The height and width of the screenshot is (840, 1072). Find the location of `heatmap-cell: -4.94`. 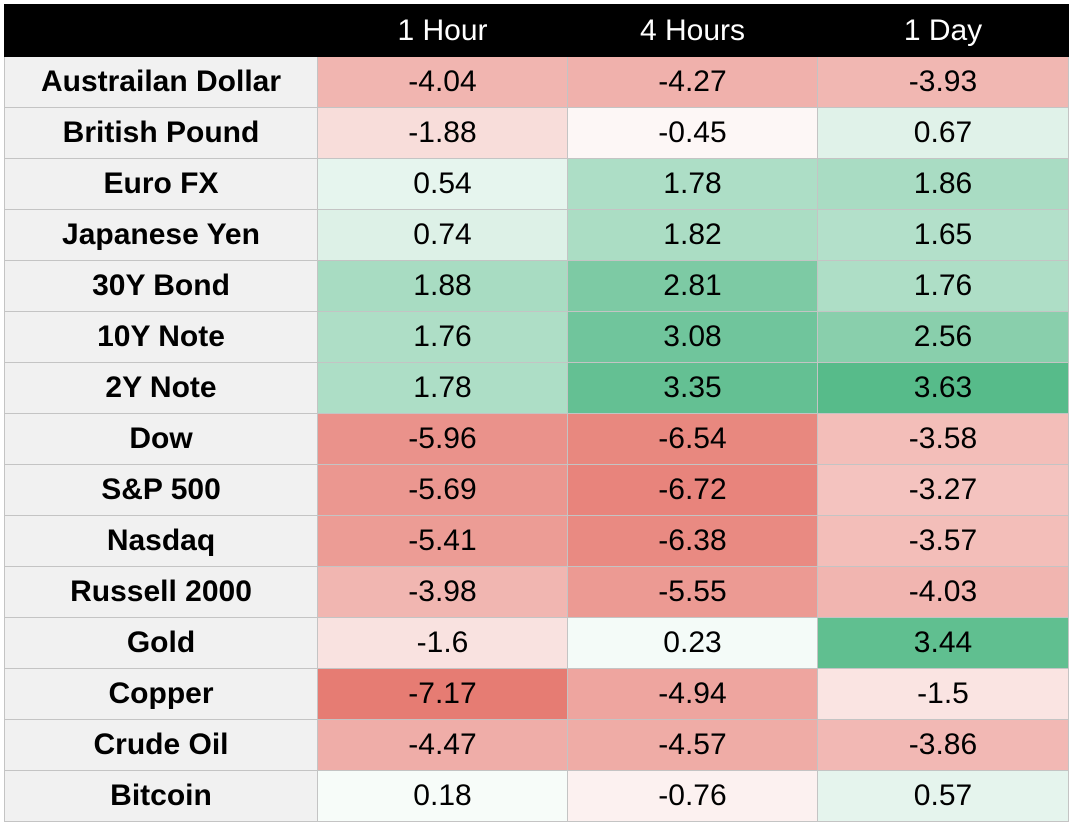

heatmap-cell: -4.94 is located at coordinates (692, 694).